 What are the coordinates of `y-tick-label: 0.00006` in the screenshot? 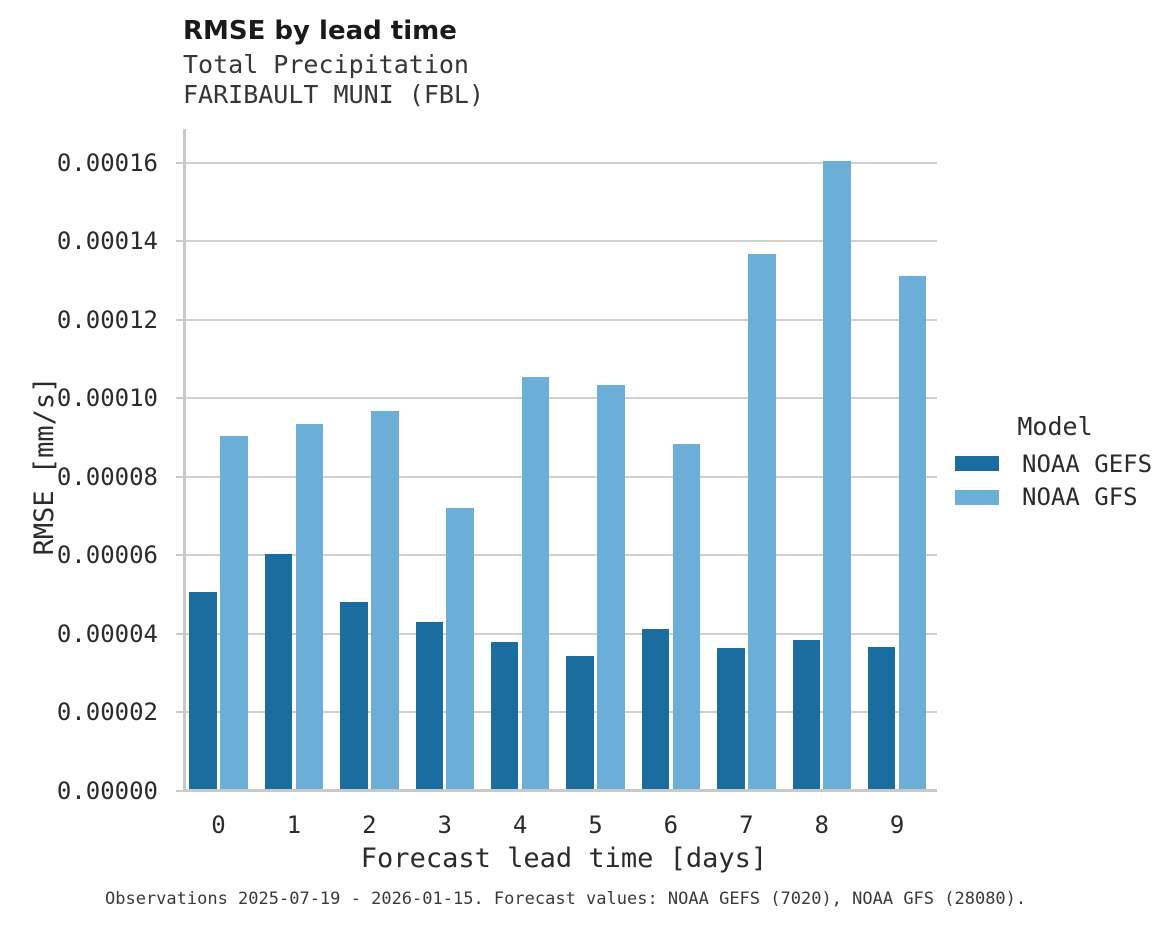 It's located at (107, 555).